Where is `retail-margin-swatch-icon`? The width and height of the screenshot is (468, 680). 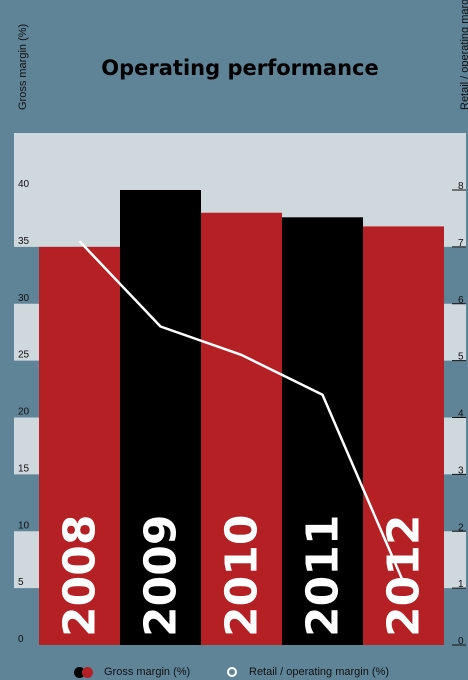 retail-margin-swatch-icon is located at coordinates (232, 672).